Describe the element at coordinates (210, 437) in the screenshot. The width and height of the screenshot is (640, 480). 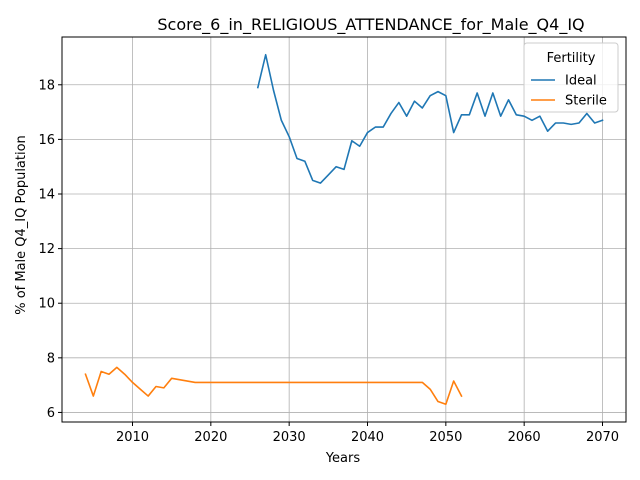
I see `x-tick-label: 2020` at that location.